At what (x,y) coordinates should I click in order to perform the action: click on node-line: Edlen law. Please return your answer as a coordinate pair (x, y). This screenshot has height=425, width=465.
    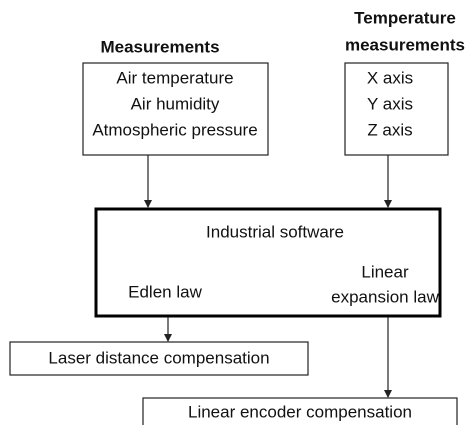
    Looking at the image, I should click on (165, 291).